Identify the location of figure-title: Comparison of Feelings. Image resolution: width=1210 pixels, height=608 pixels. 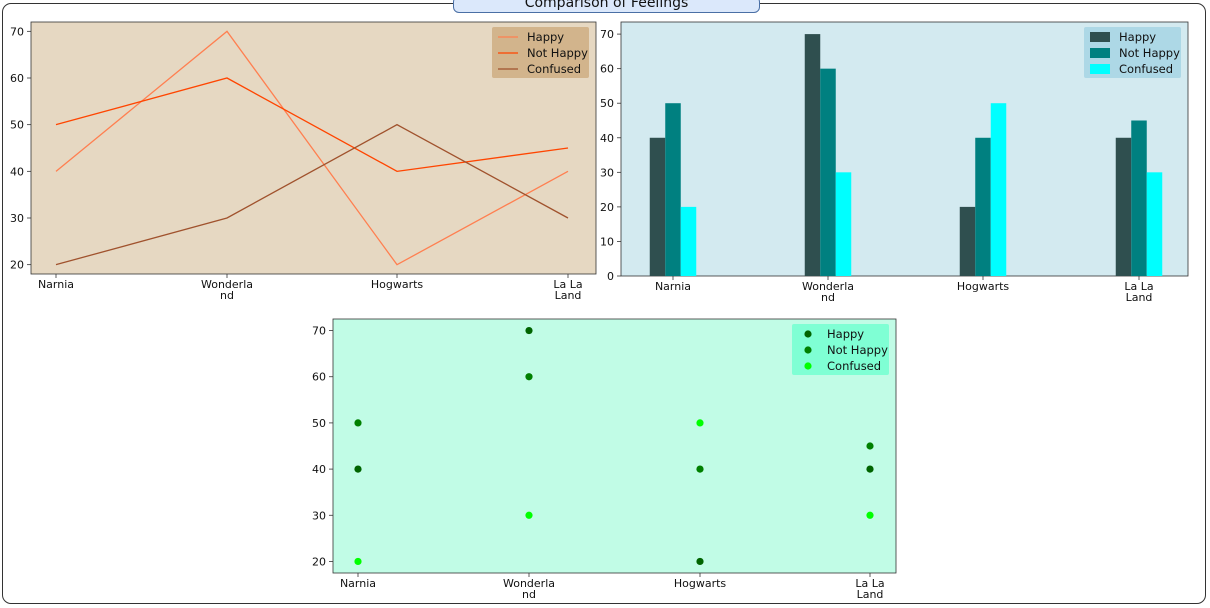
(606, 6).